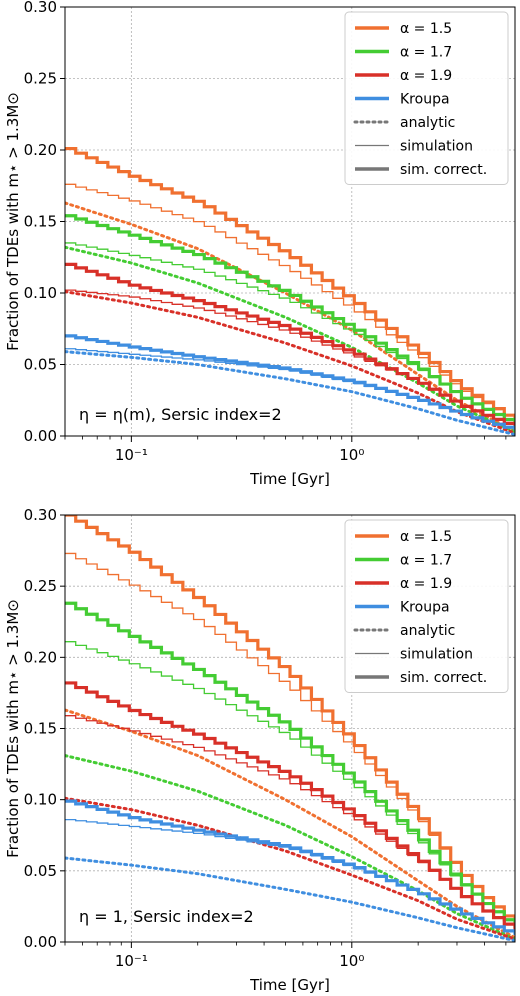 The height and width of the screenshot is (996, 520). Describe the element at coordinates (166, 916) in the screenshot. I see `panel-annotation: η = 1, Sersic index=2` at that location.